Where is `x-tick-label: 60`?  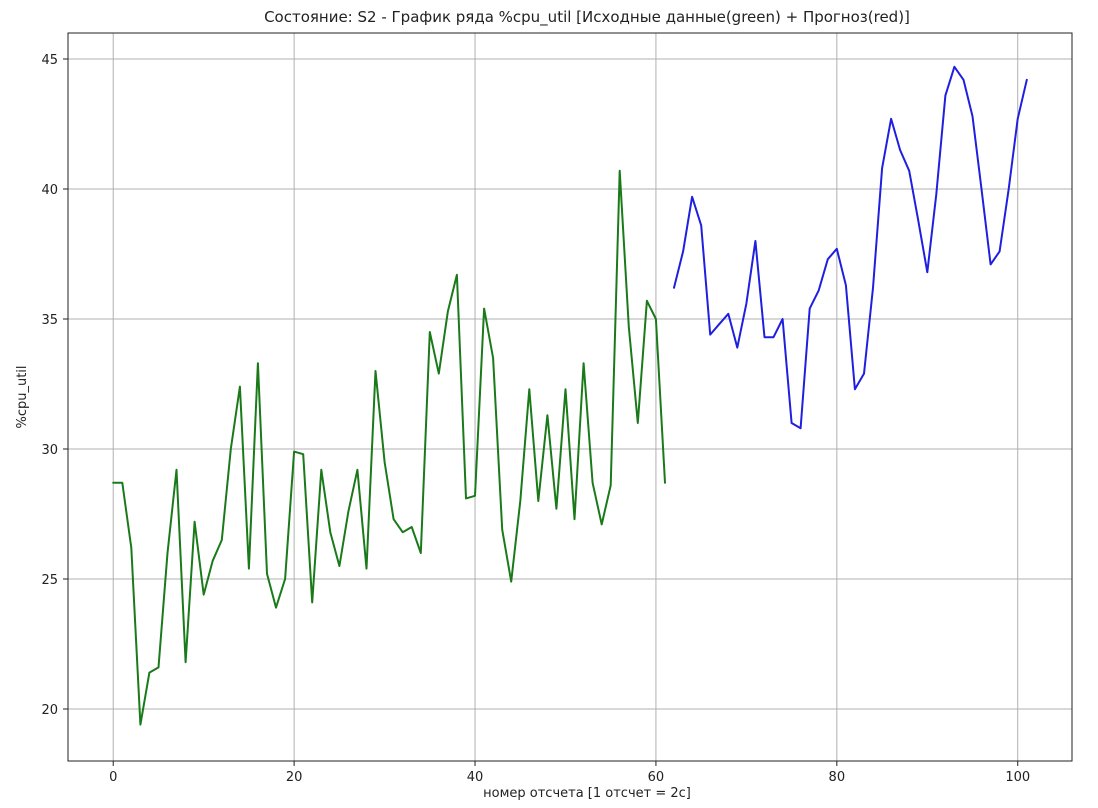 x-tick-label: 60 is located at coordinates (656, 777).